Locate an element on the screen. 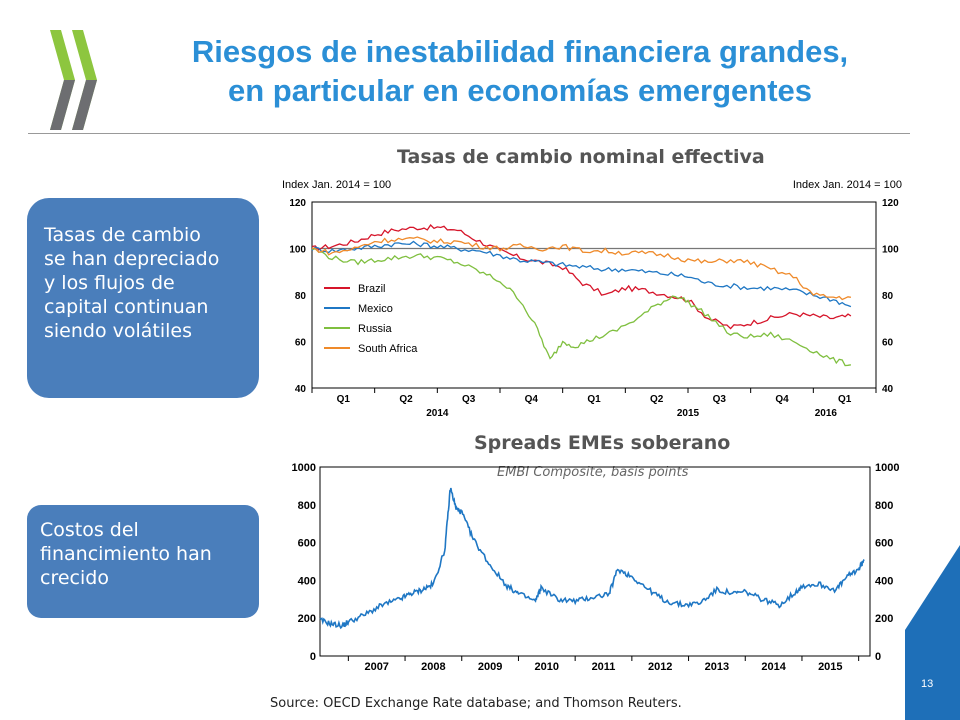  chart2-xtick: 2013 is located at coordinates (717, 667).